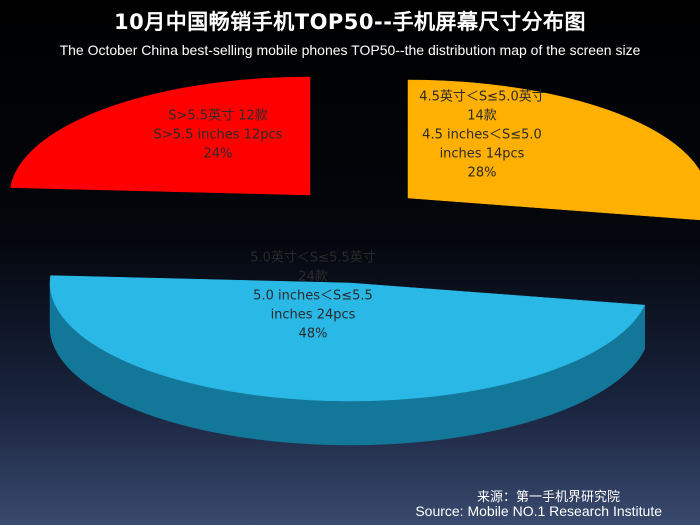  Describe the element at coordinates (538, 511) in the screenshot. I see `source-en: Source: Mobile NO.1 Research Institute` at that location.